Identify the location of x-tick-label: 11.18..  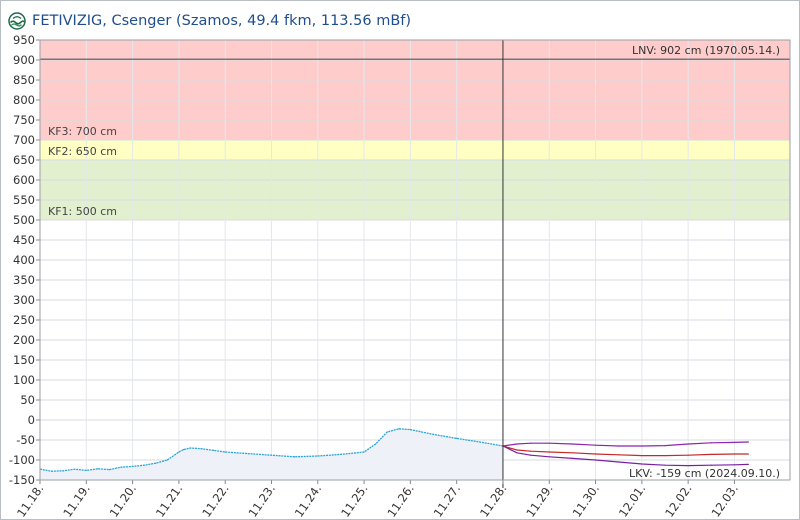
(30, 501).